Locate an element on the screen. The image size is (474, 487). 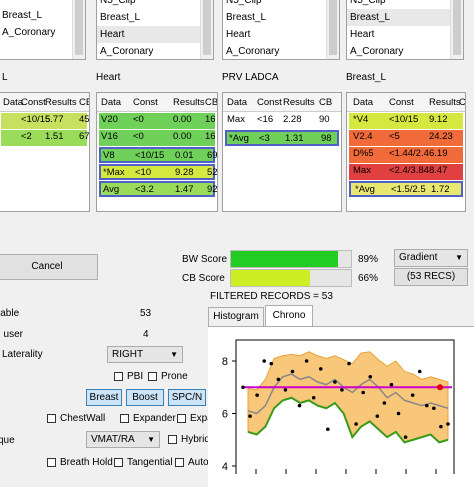
table-row: Avg <3.2 1.47 92 is located at coordinates (158, 189).